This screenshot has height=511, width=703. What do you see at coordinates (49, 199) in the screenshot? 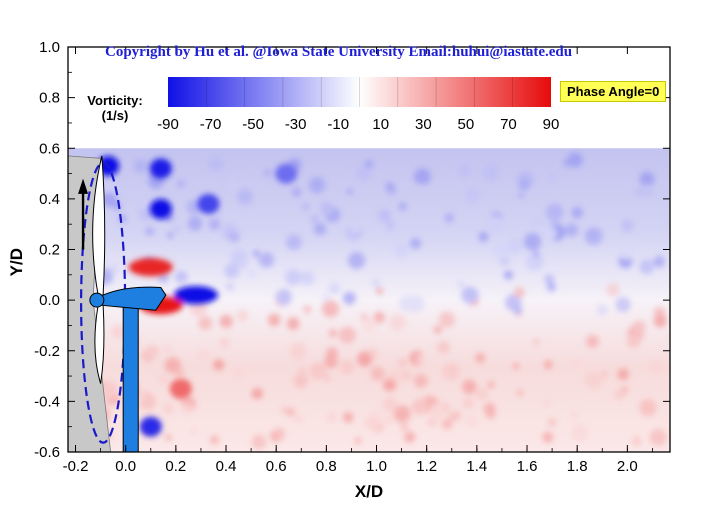
I see `y-tick-label: 0.4` at bounding box center [49, 199].